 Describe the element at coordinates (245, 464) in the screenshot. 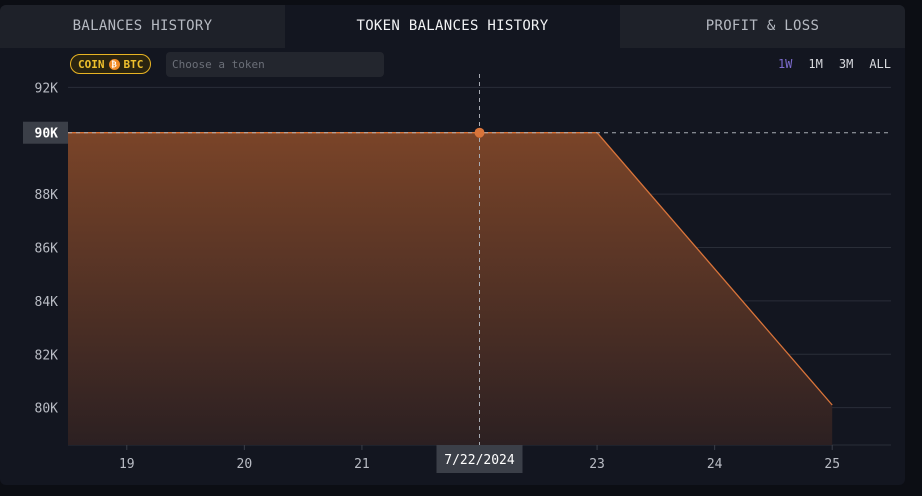

I see `x-tick-label: 20` at that location.